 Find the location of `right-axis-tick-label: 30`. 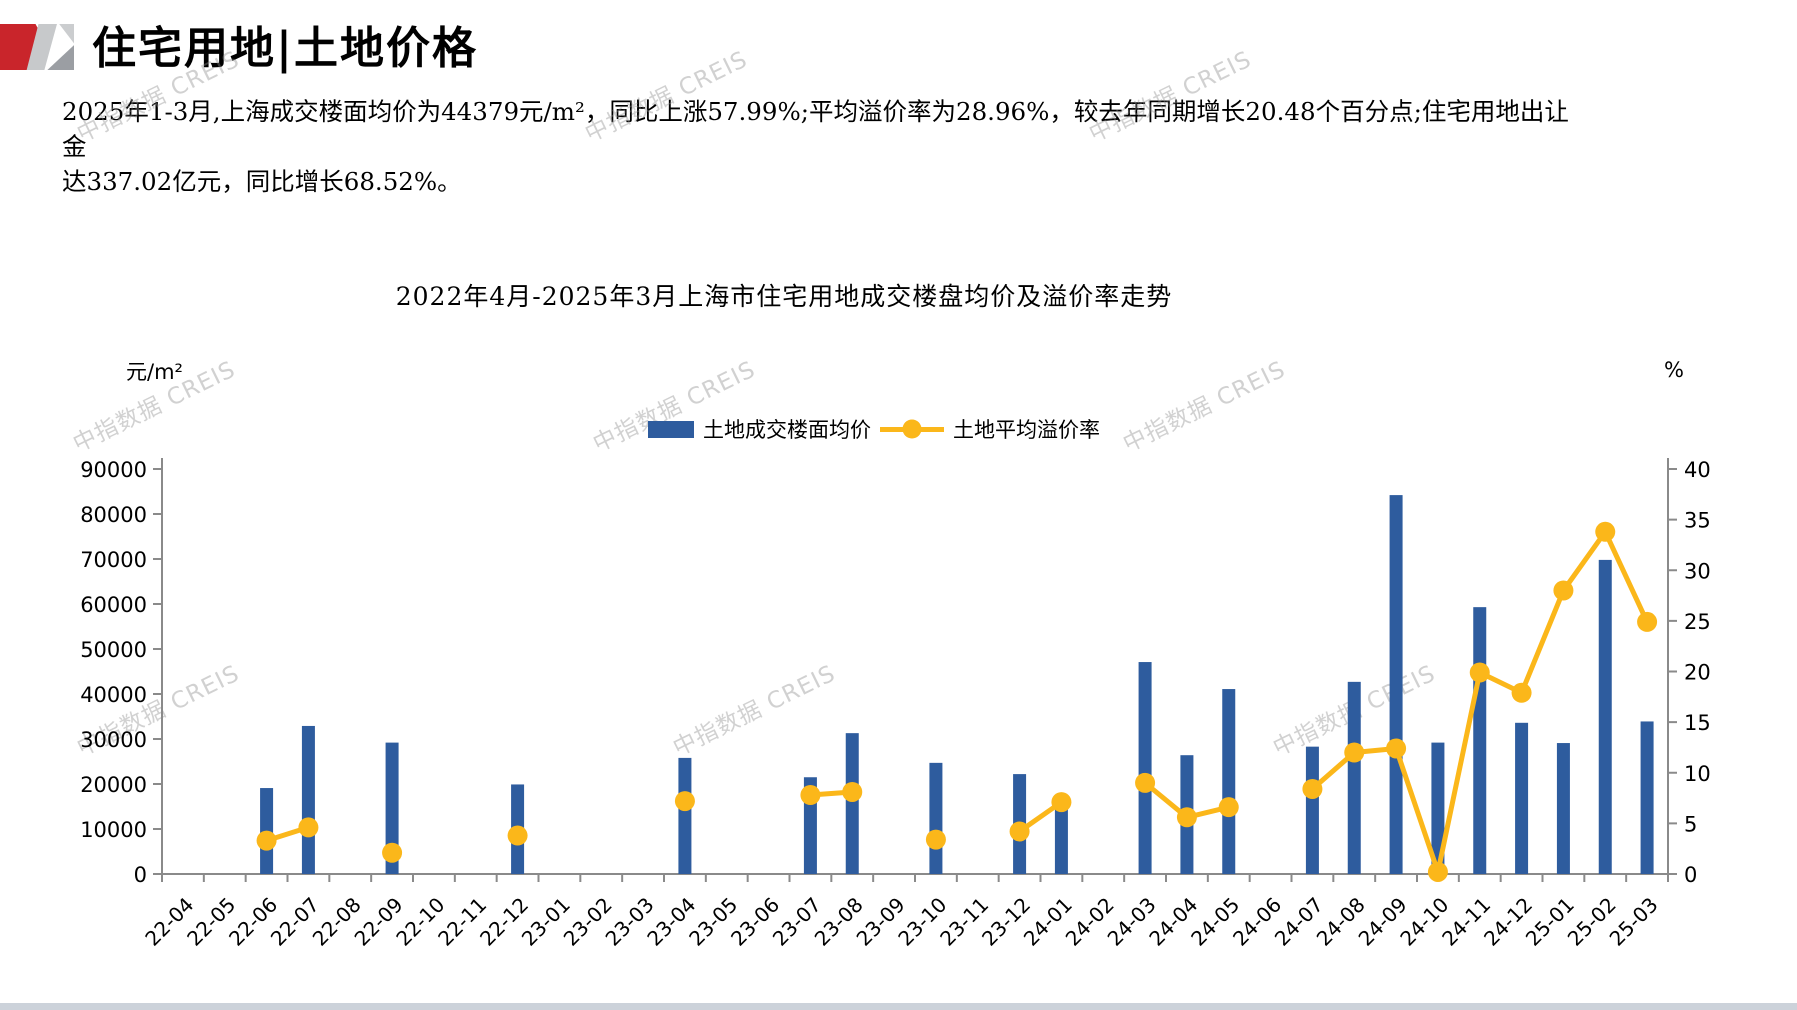

right-axis-tick-label: 30 is located at coordinates (1697, 571).